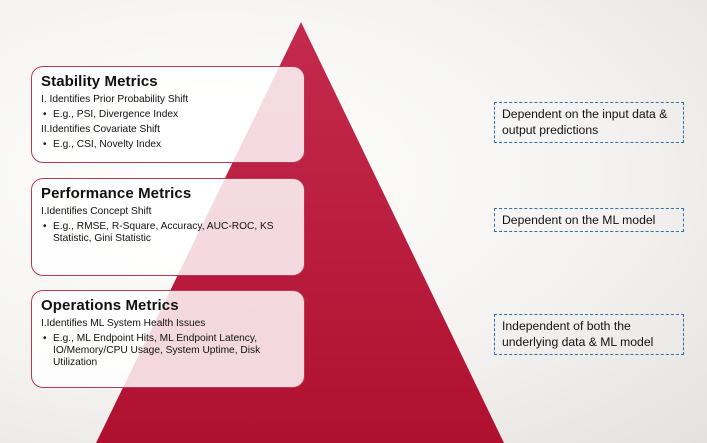  What do you see at coordinates (110, 305) in the screenshot?
I see `tier-operations-title: Operations Metrics` at bounding box center [110, 305].